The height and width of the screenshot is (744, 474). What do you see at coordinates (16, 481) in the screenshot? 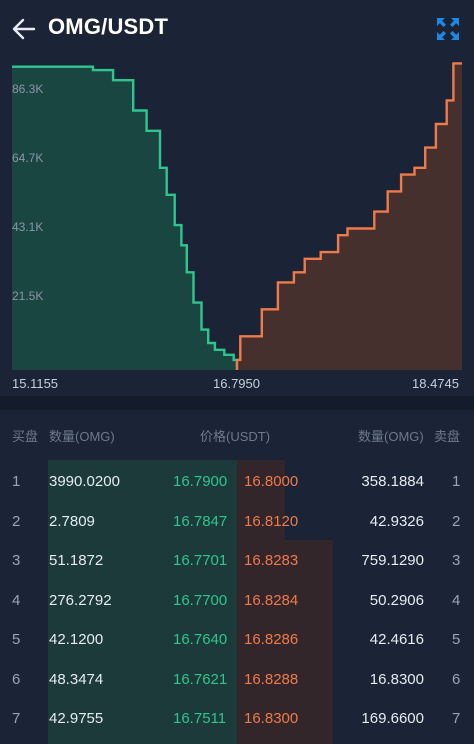
I see `row-index: 1` at bounding box center [16, 481].